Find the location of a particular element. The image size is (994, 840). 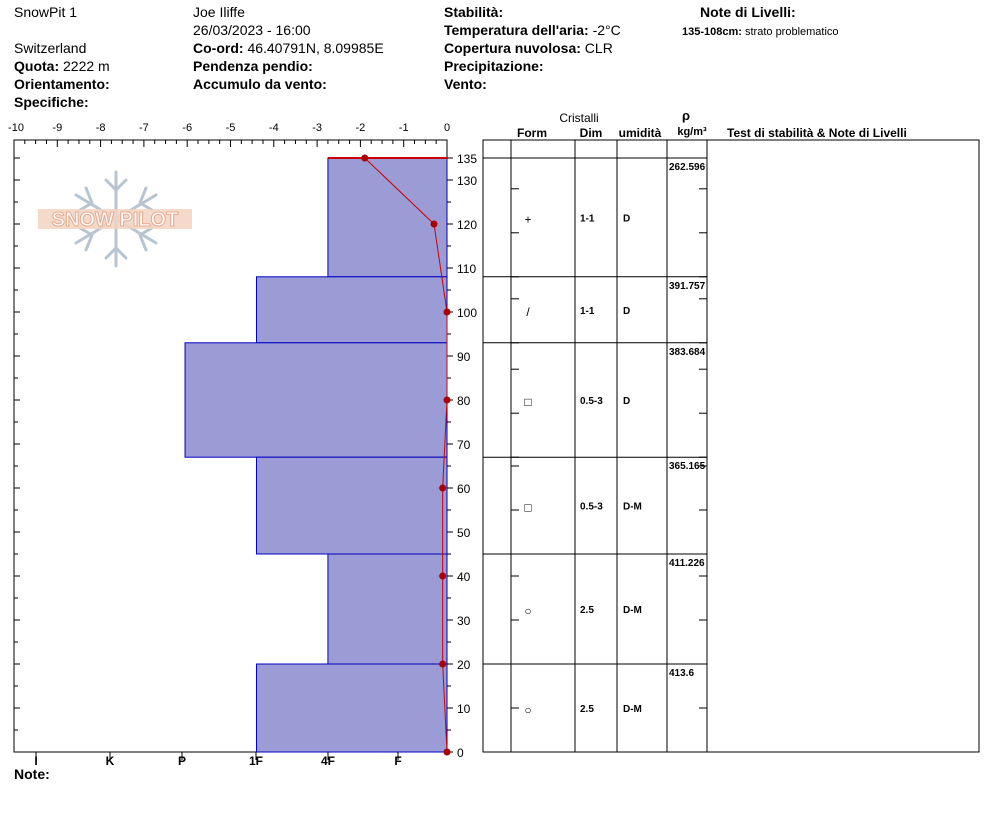

air-temp-label: Temperatura dell'aria: is located at coordinates (516, 30).